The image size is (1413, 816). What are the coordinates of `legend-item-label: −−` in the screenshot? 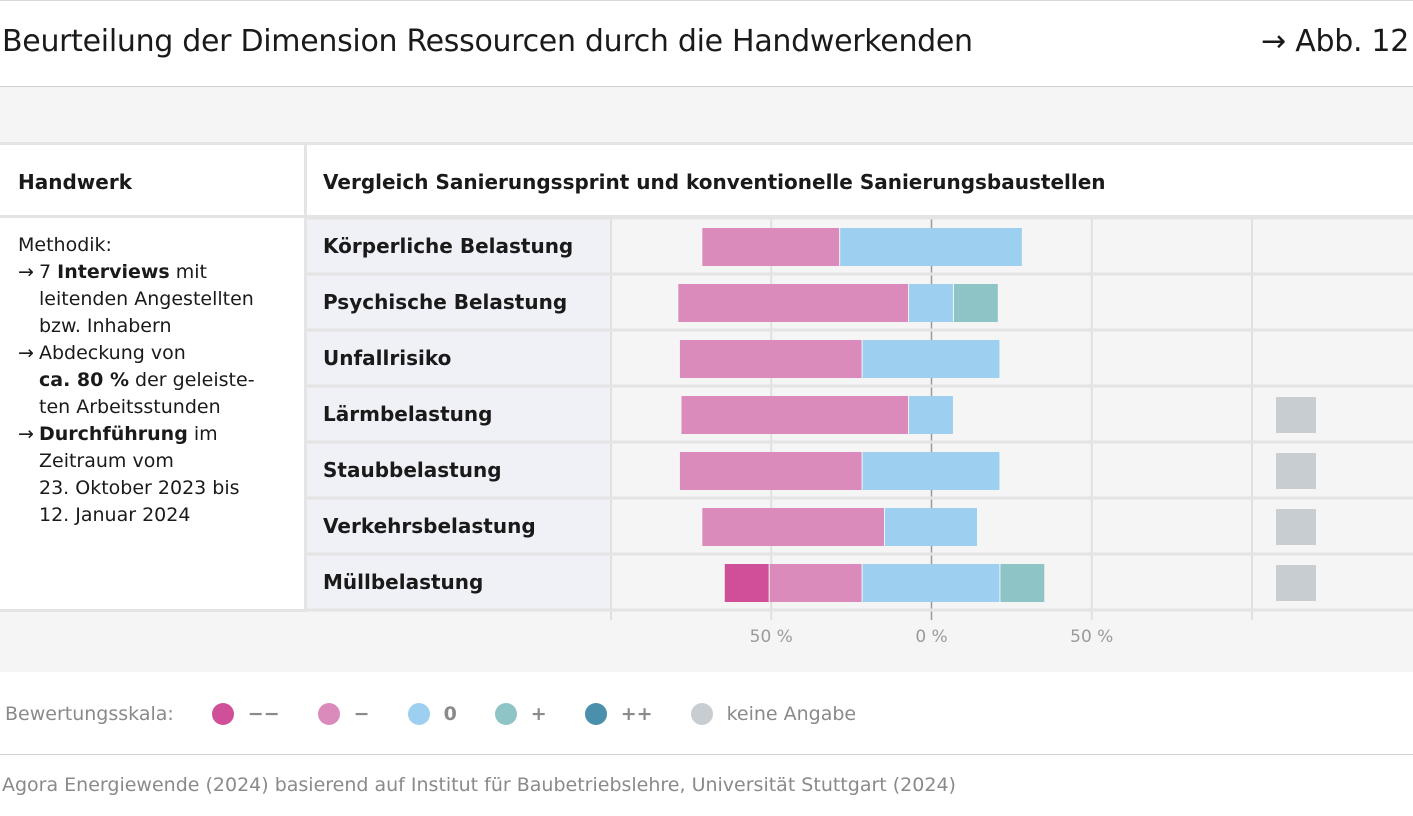 It's located at (263, 714).